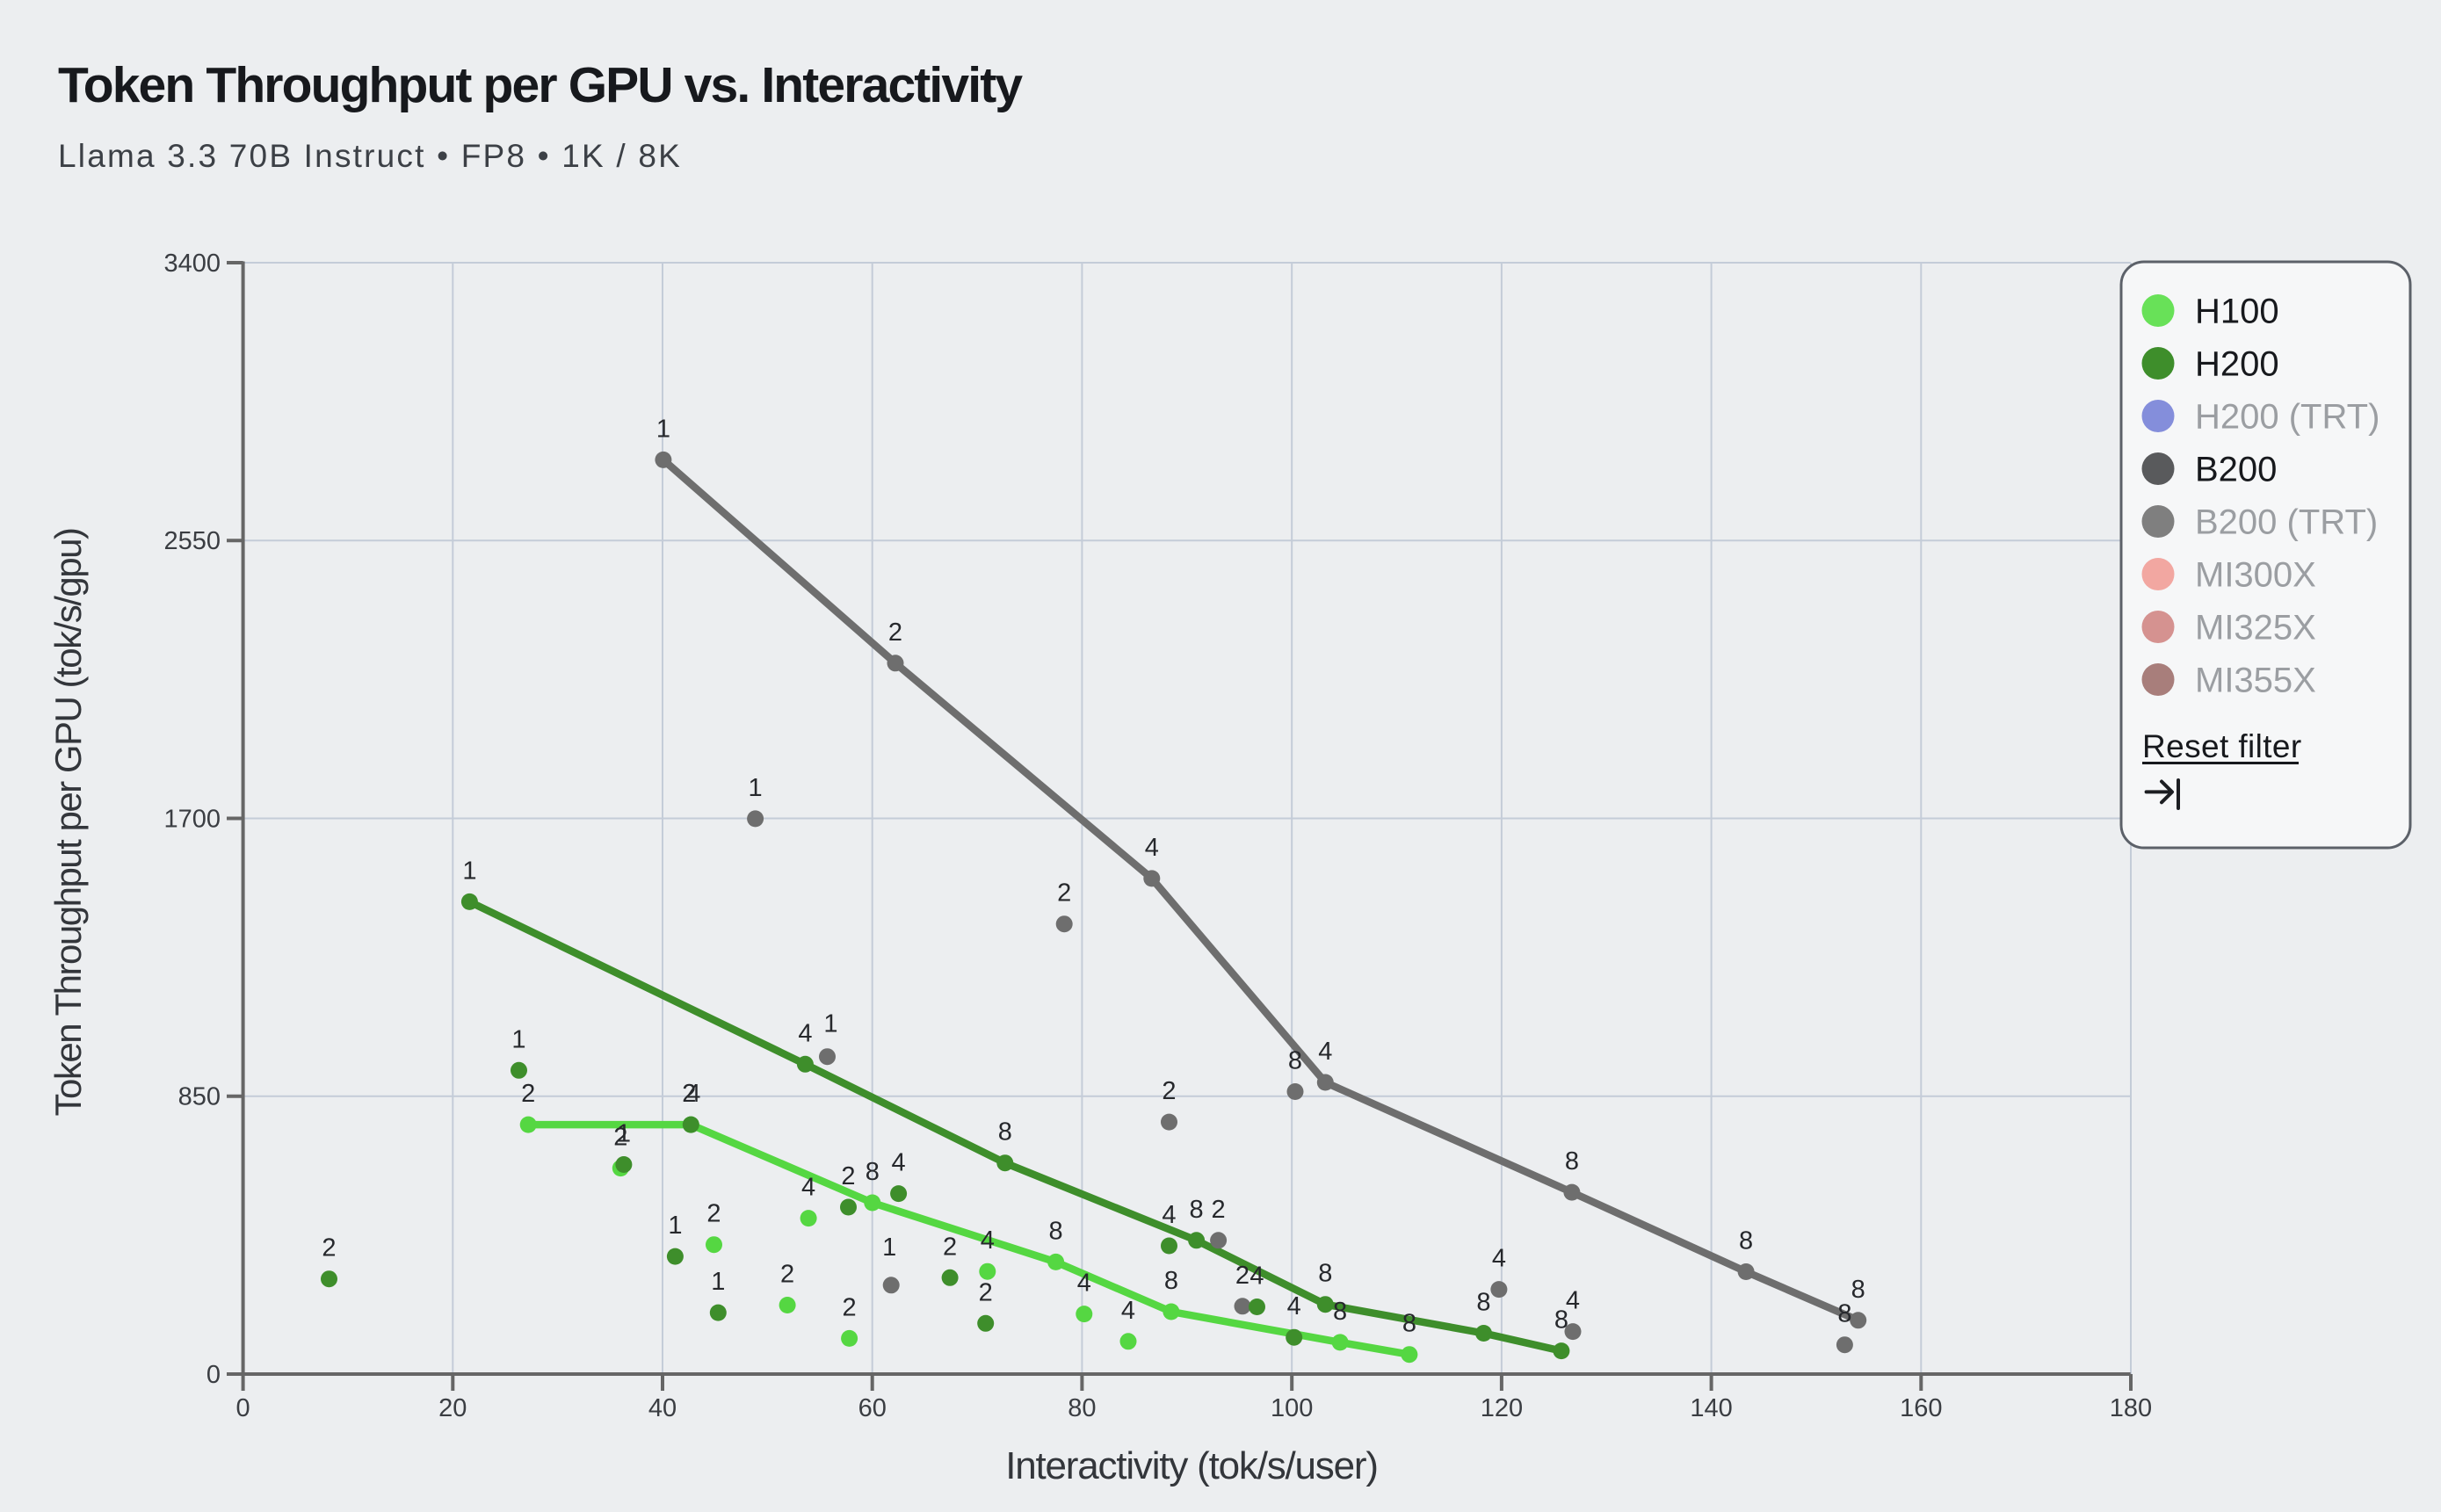 The image size is (2441, 1512). I want to click on svg-text: 100, so click(1292, 1408).